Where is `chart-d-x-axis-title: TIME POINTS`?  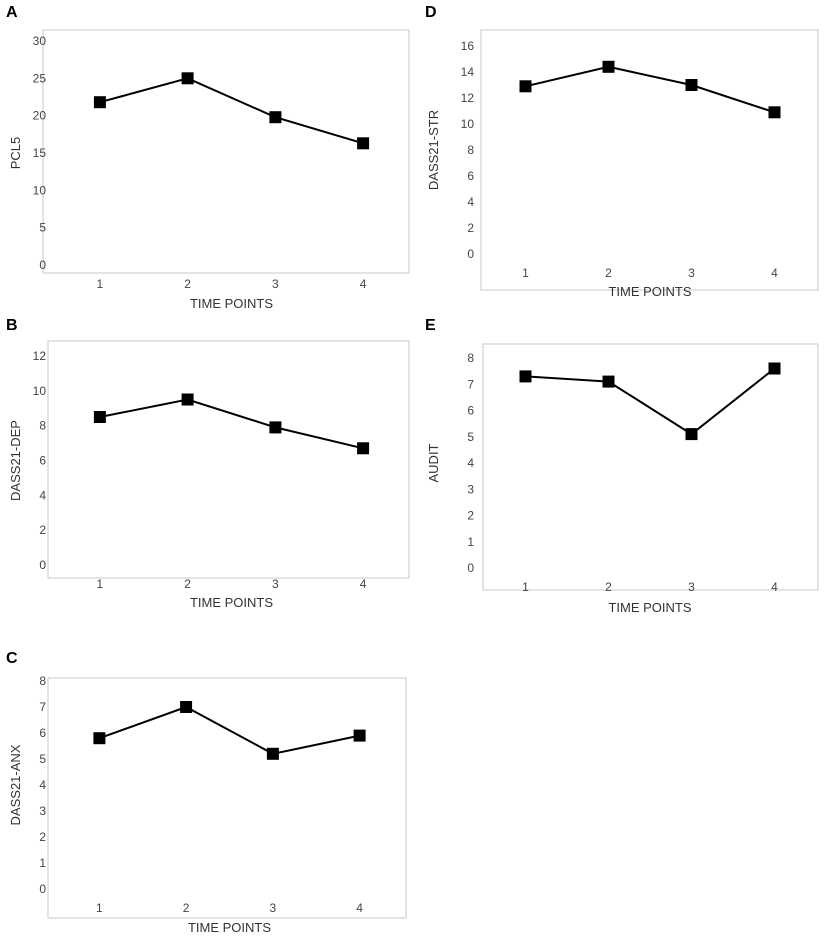 chart-d-x-axis-title: TIME POINTS is located at coordinates (649, 291).